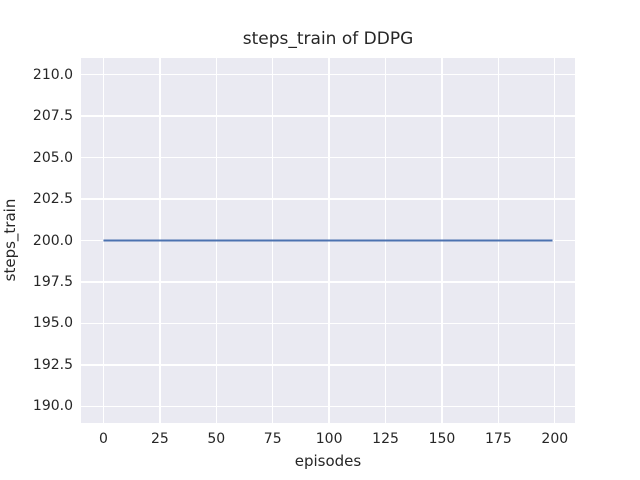  What do you see at coordinates (52, 323) in the screenshot?
I see `y-tick-label: 195.0` at bounding box center [52, 323].